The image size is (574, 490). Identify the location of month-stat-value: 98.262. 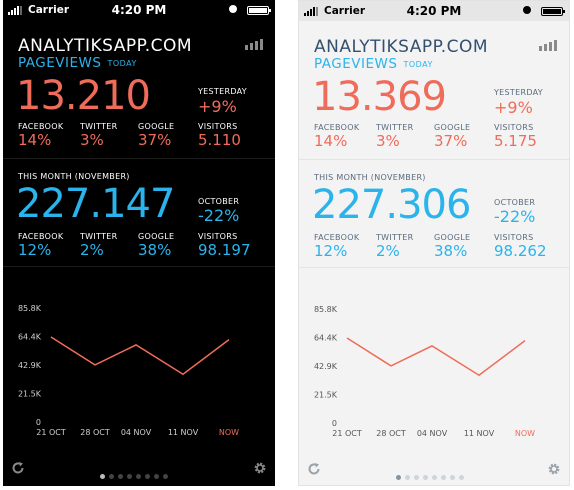
(520, 251).